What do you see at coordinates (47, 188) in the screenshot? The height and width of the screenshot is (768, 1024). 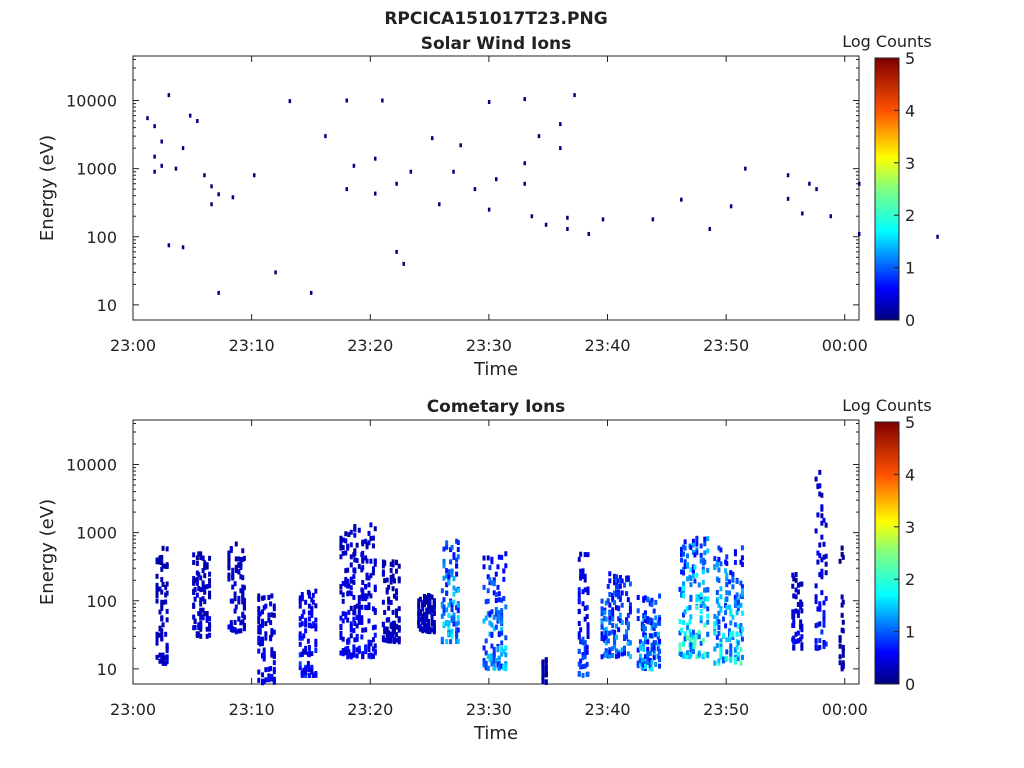 I see `solar-wind-ylabel: Energy (eV)` at bounding box center [47, 188].